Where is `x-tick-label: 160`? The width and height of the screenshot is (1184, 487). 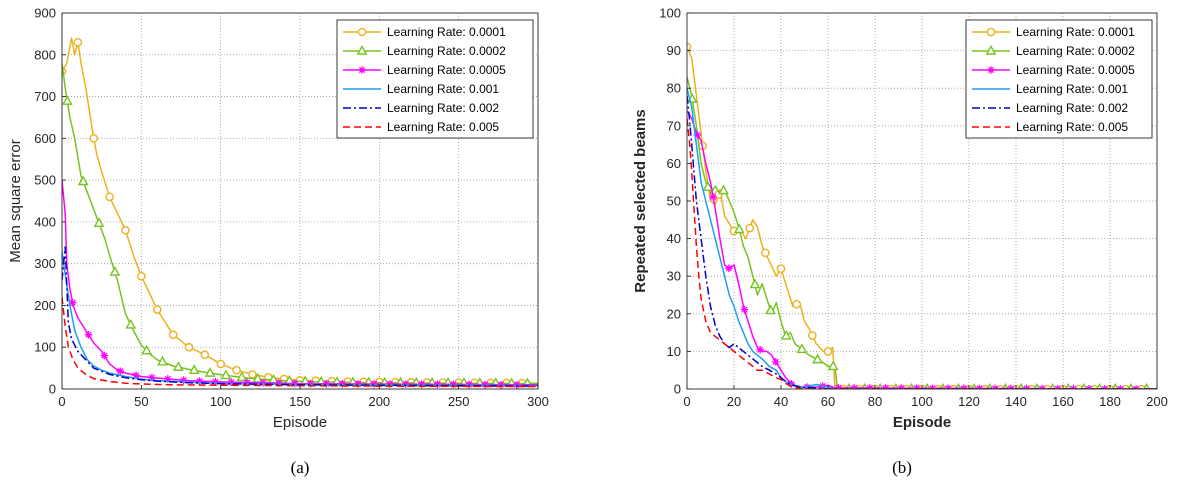
x-tick-label: 160 is located at coordinates (1063, 401).